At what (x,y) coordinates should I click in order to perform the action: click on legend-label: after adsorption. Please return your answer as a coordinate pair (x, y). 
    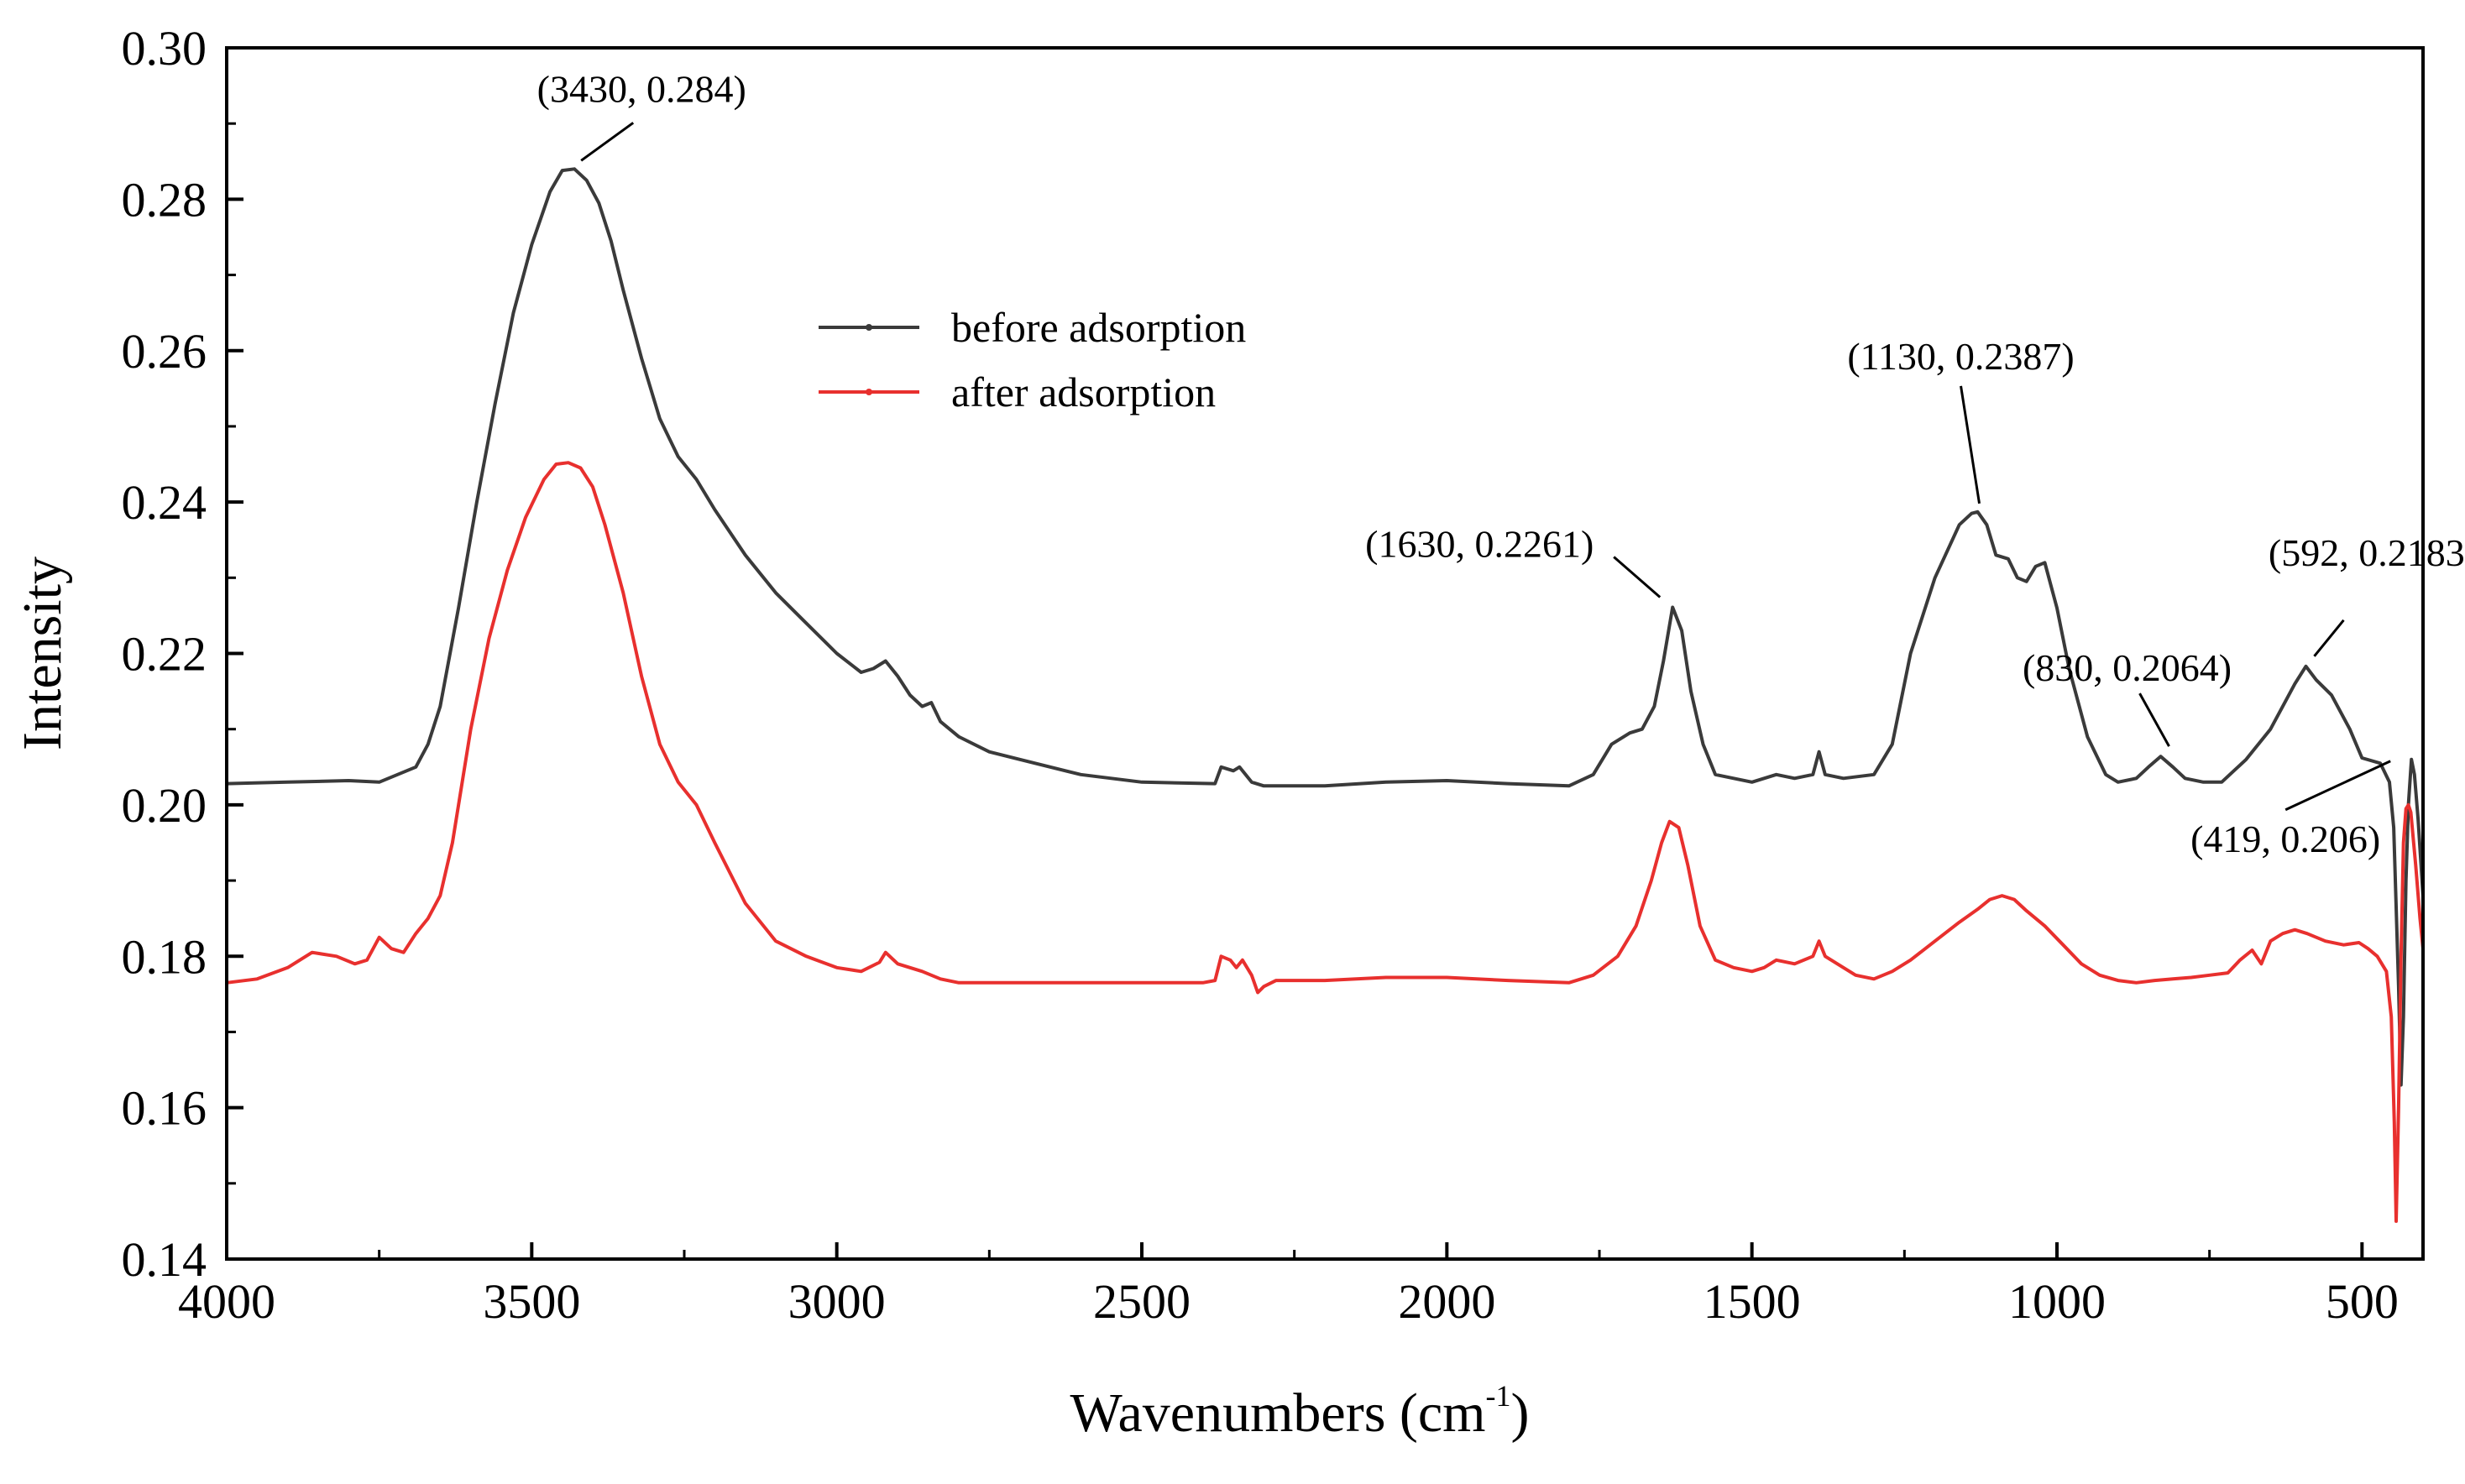
    Looking at the image, I should click on (1083, 391).